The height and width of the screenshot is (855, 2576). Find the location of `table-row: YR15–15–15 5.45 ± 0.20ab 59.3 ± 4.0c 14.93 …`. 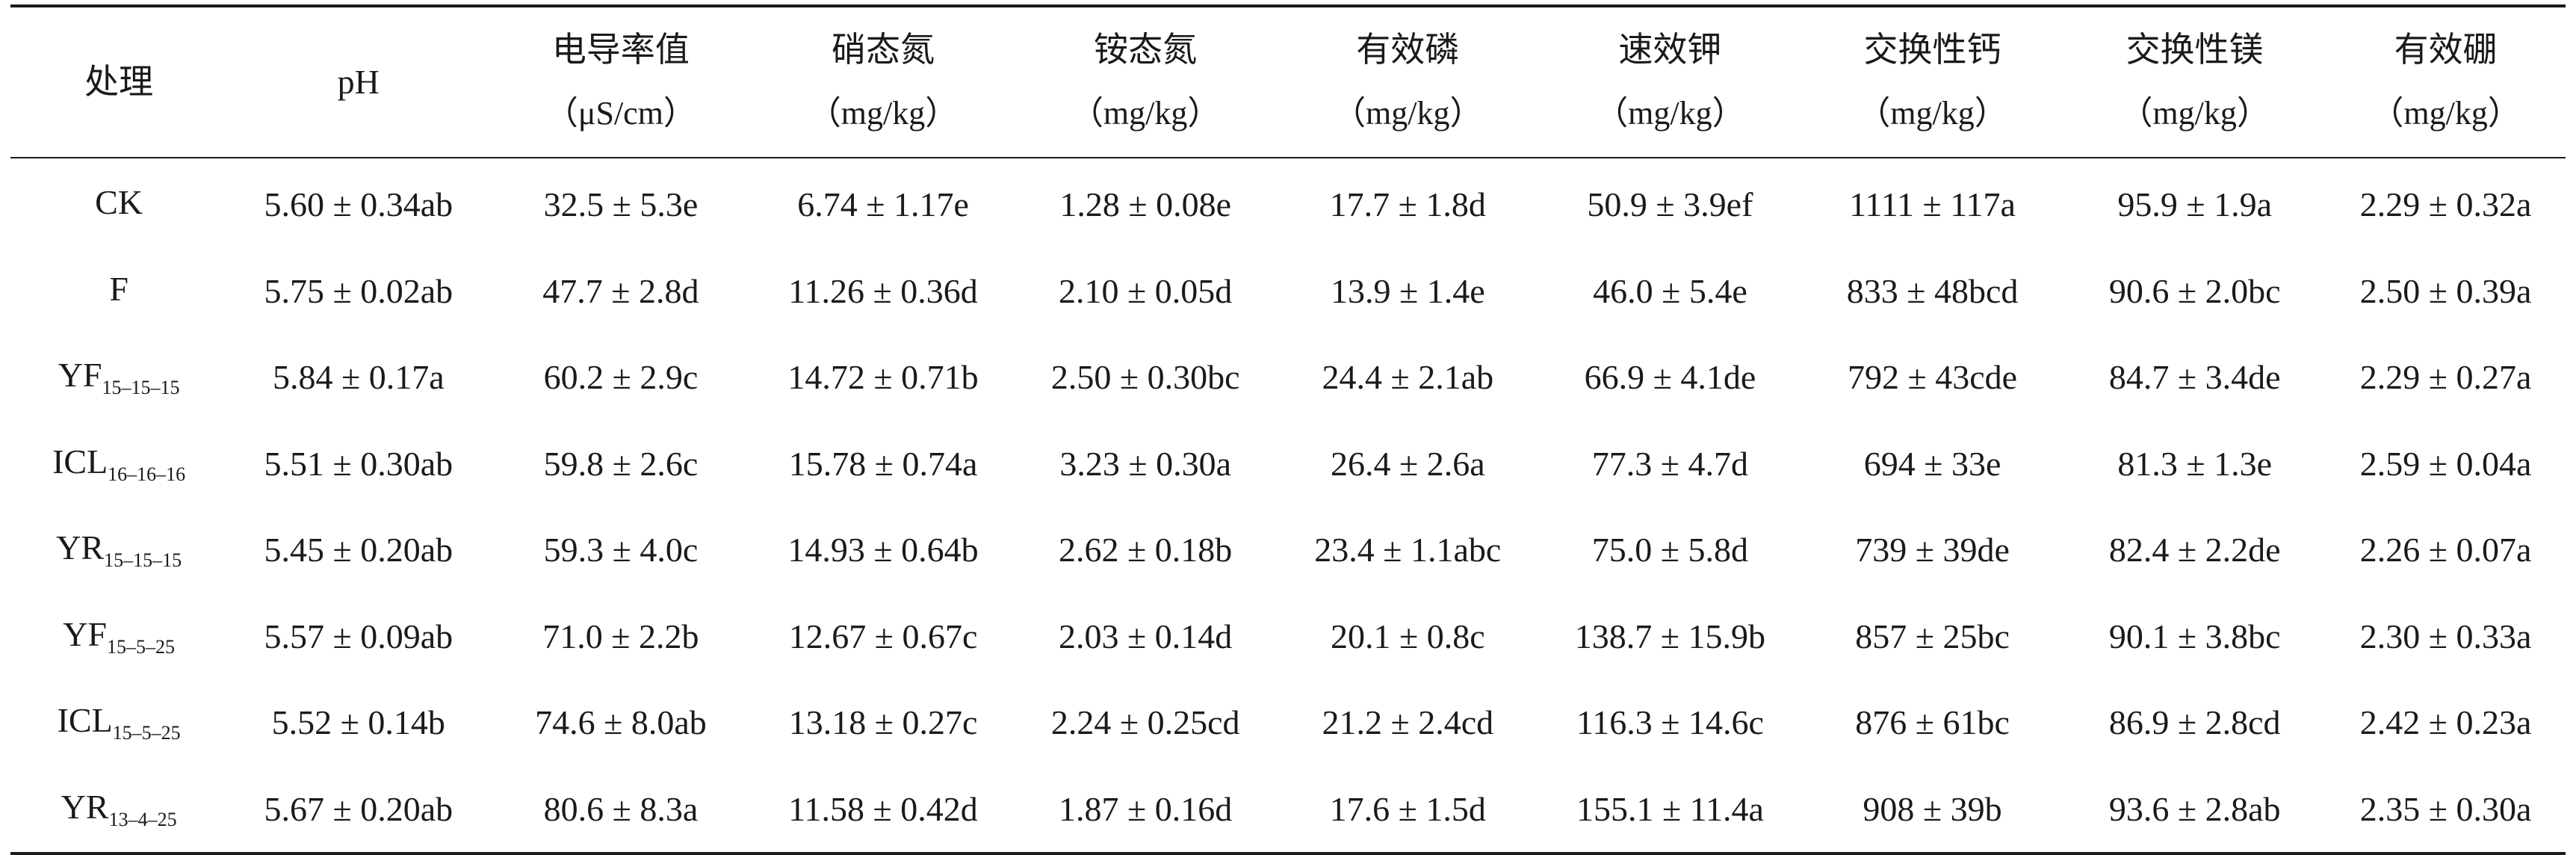

table-row: YR15–15–15 5.45 ± 0.20ab 59.3 ± 4.0c 14.93 … is located at coordinates (1288, 550).